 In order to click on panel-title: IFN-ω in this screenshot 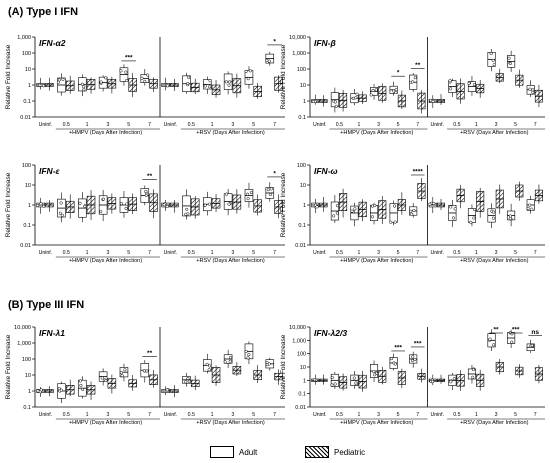, I will do `click(326, 171)`.